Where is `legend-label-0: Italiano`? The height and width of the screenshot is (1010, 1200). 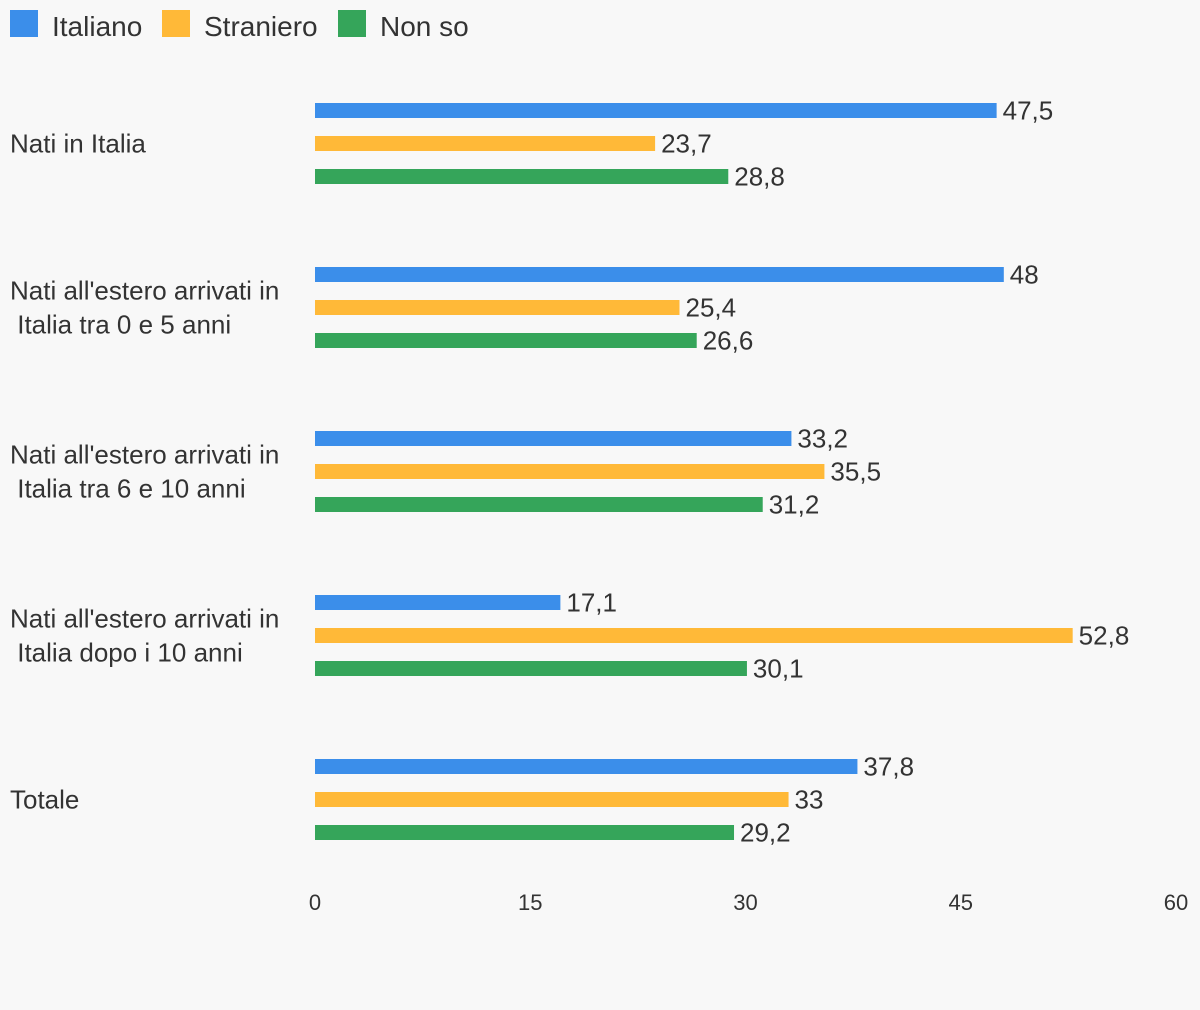 legend-label-0: Italiano is located at coordinates (97, 26).